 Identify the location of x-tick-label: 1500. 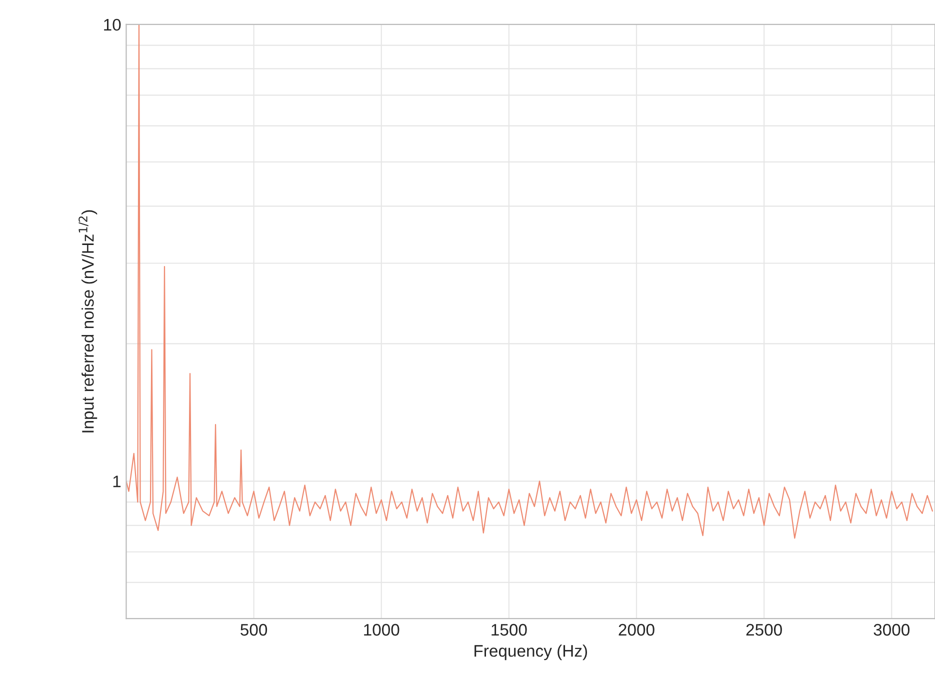
(509, 630).